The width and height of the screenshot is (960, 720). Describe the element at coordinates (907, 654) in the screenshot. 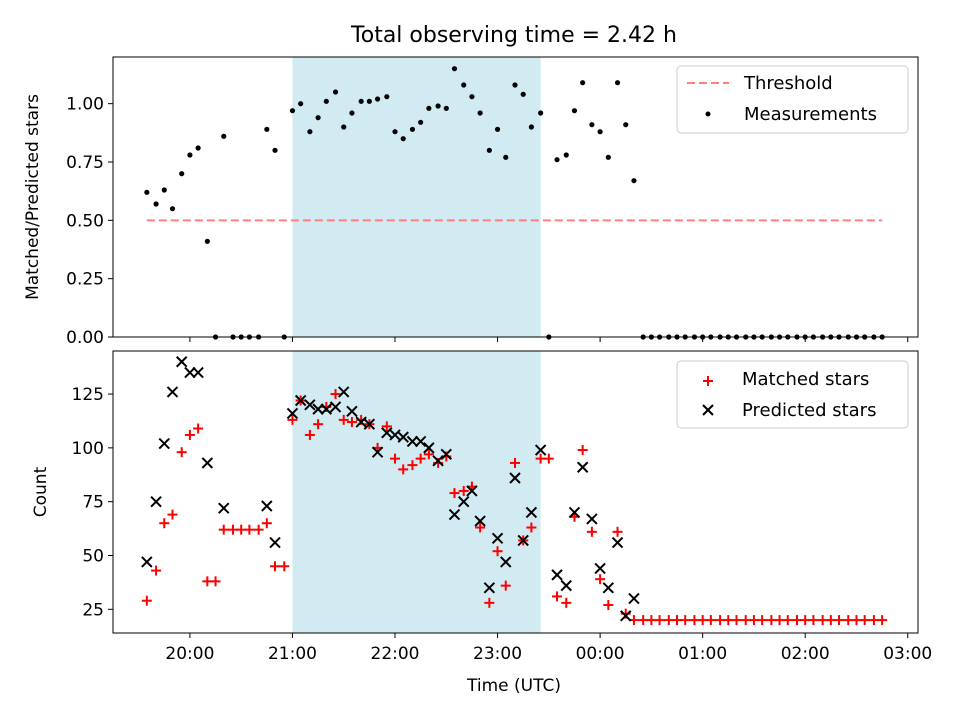

I see `bottom-x-tick-label: 03:00` at that location.